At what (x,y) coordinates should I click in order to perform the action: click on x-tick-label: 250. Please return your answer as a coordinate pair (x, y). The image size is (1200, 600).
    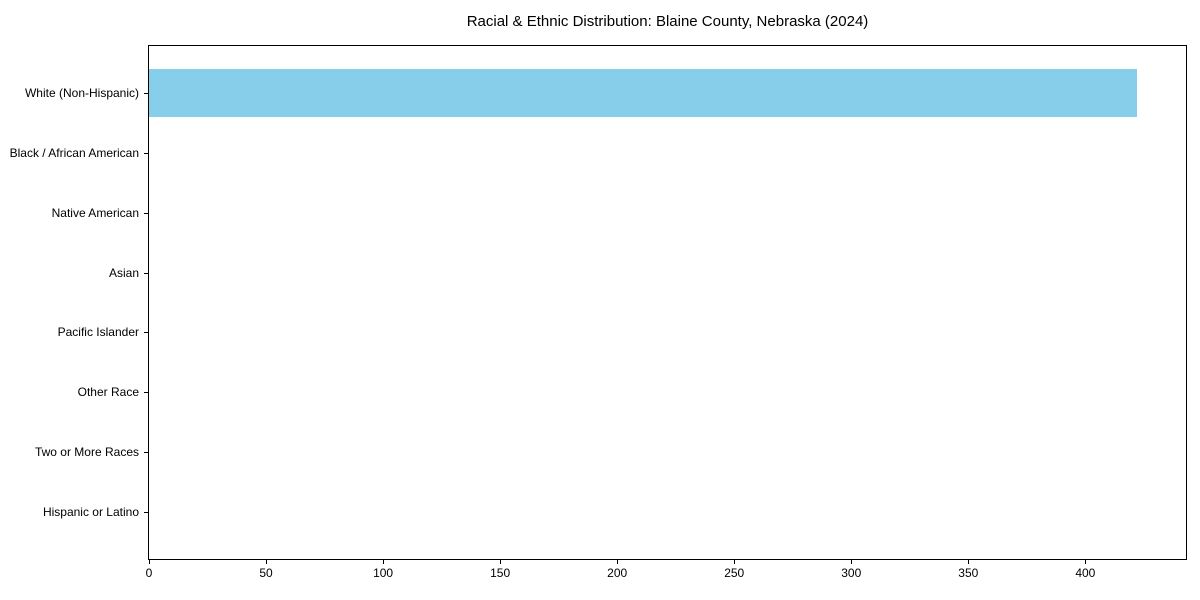
    Looking at the image, I should click on (734, 573).